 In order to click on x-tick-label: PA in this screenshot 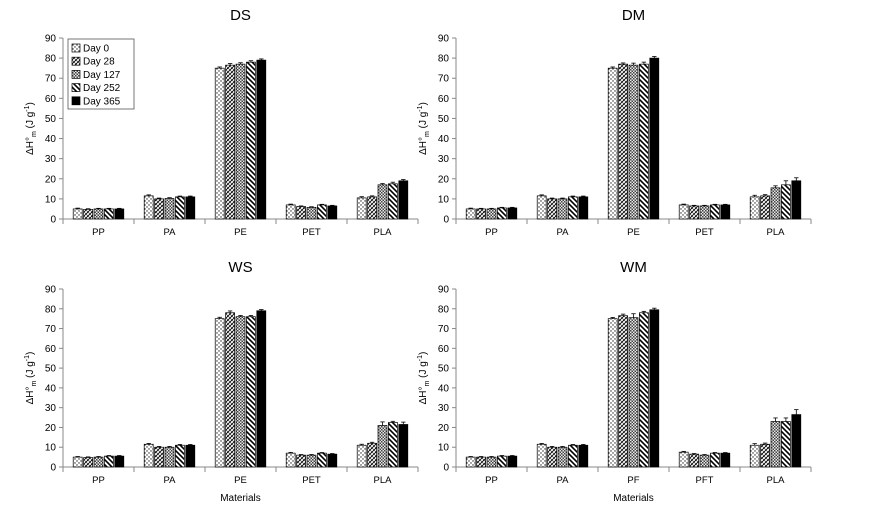, I will do `click(563, 480)`.